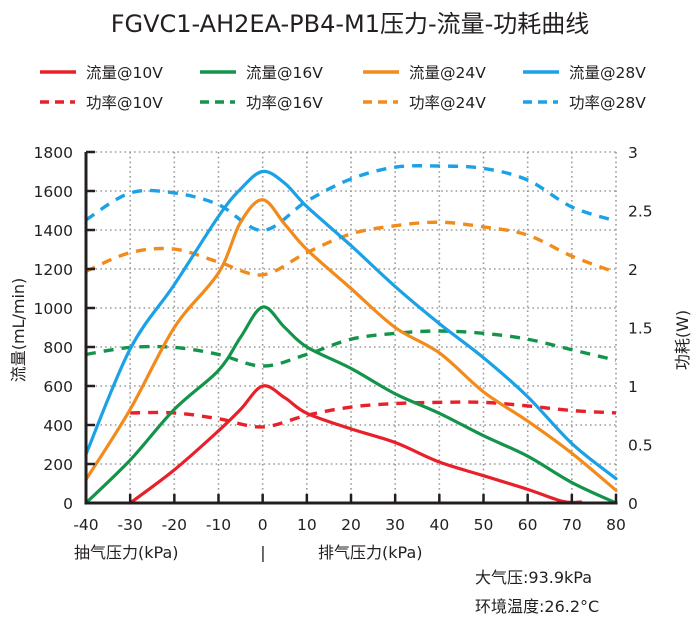 This screenshot has width=700, height=629. Describe the element at coordinates (370, 552) in the screenshot. I see `x-axis-label-discharge: 排气压力(kPa)` at that location.